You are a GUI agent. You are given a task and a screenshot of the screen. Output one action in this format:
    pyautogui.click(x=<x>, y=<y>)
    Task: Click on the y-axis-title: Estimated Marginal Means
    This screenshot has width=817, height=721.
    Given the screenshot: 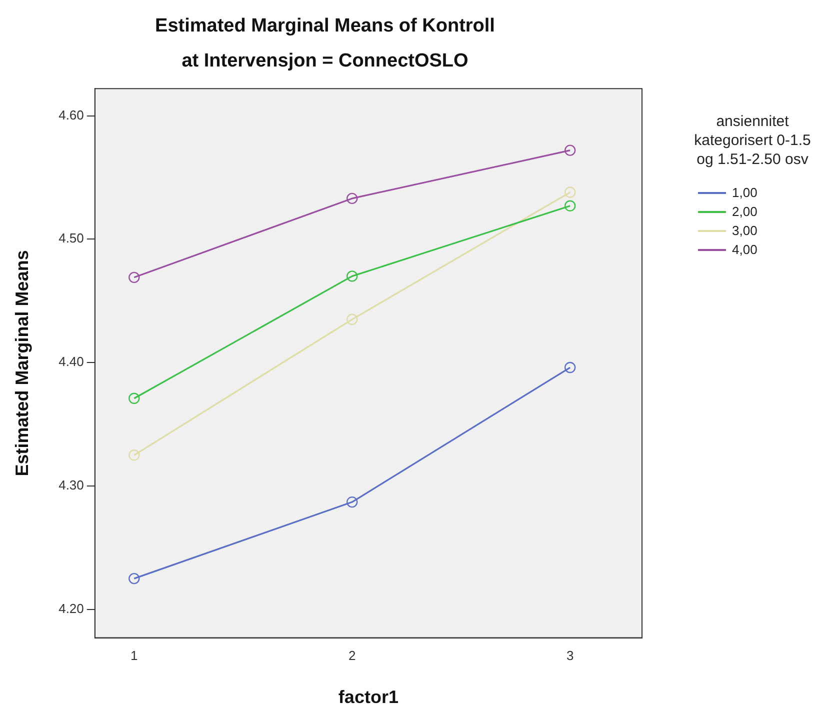 What is the action you would take?
    pyautogui.click(x=22, y=363)
    